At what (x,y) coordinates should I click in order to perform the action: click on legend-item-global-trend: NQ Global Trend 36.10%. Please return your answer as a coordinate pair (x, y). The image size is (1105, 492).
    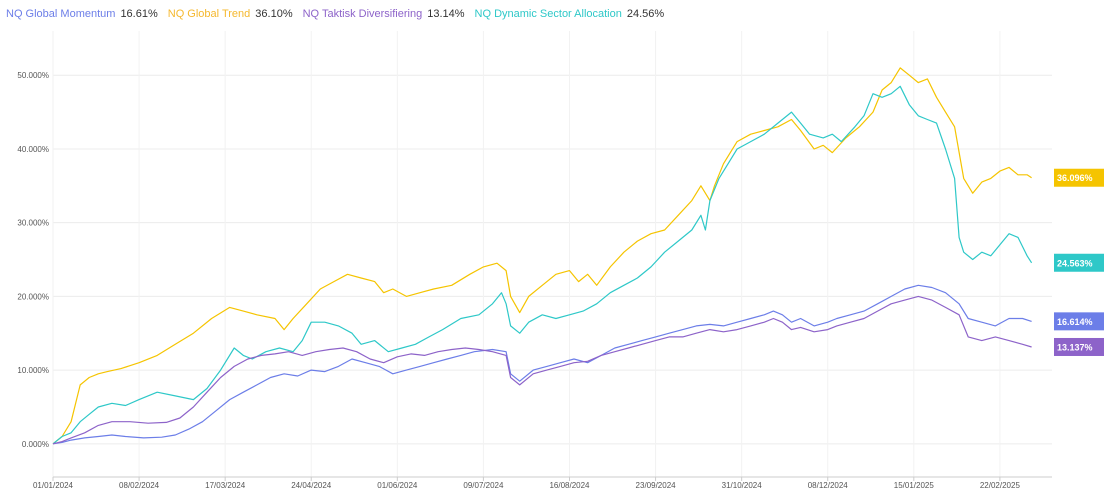
    Looking at the image, I should click on (230, 15).